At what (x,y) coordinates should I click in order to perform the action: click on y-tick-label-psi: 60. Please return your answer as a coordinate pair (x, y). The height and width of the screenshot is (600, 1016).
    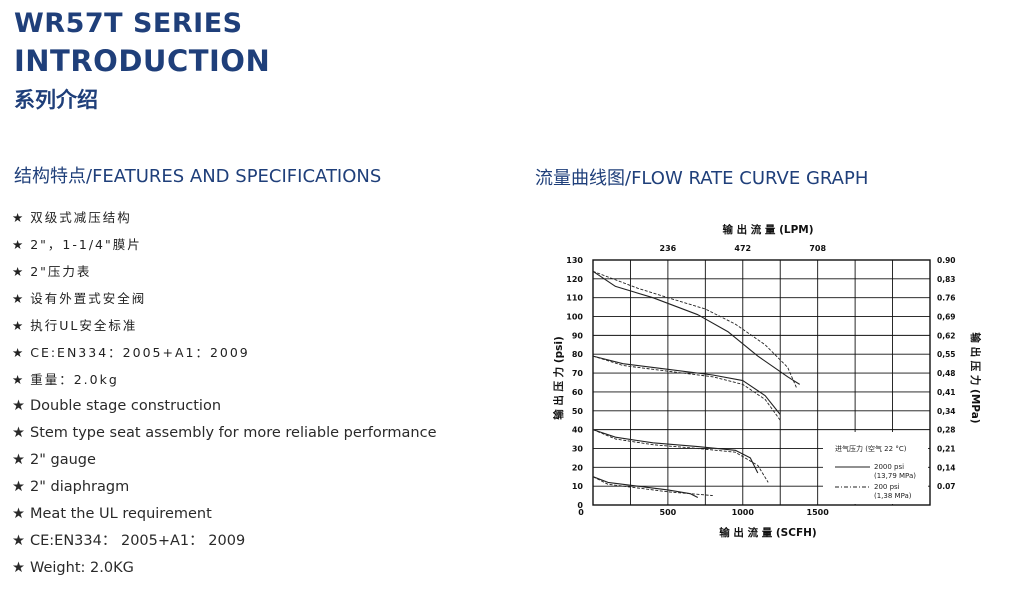
    Looking at the image, I should click on (578, 392).